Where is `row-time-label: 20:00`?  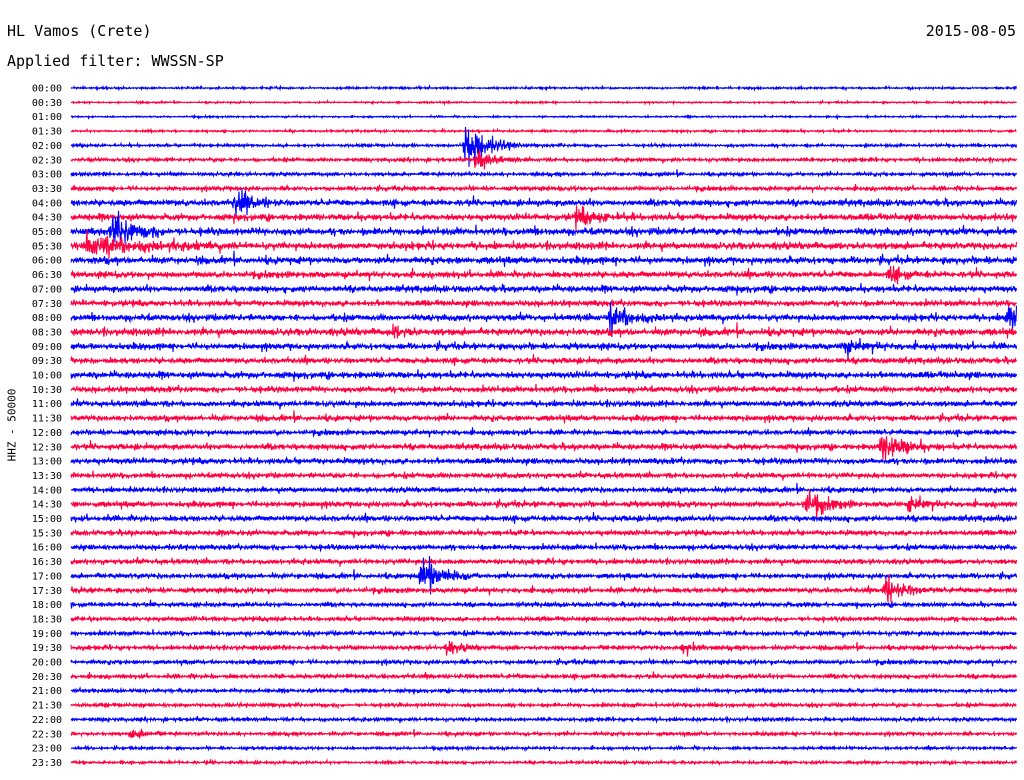
row-time-label: 20:00 is located at coordinates (47, 663).